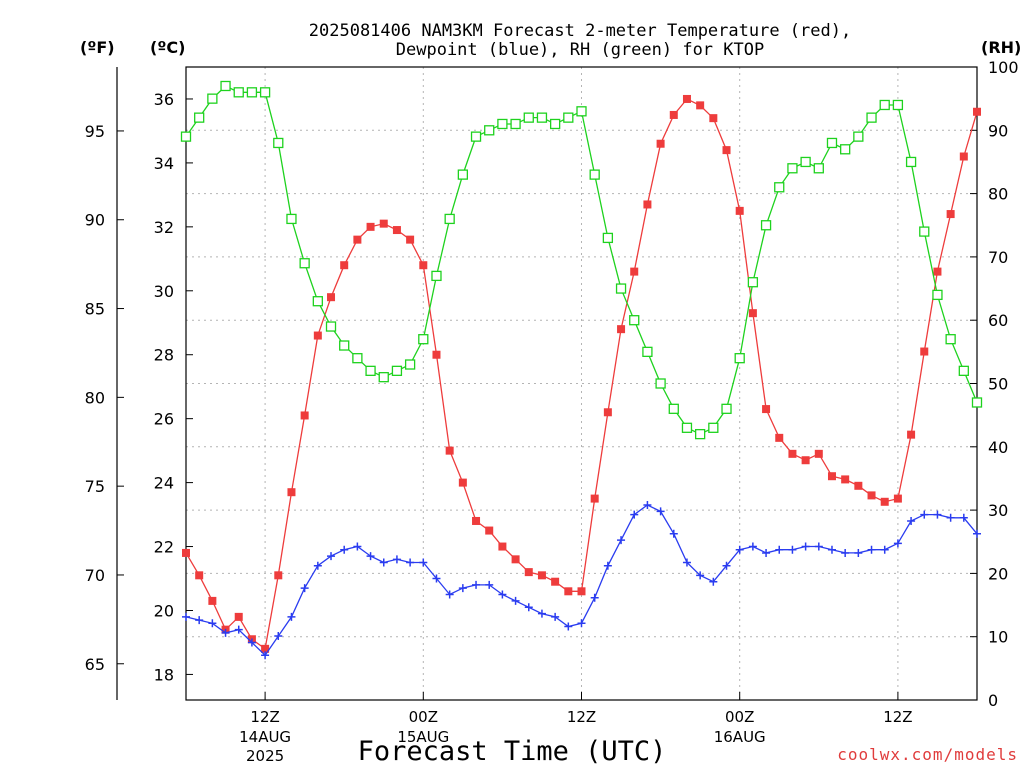 The height and width of the screenshot is (768, 1024). Describe the element at coordinates (423, 737) in the screenshot. I see `x-tick-date-label: 15AUG` at that location.